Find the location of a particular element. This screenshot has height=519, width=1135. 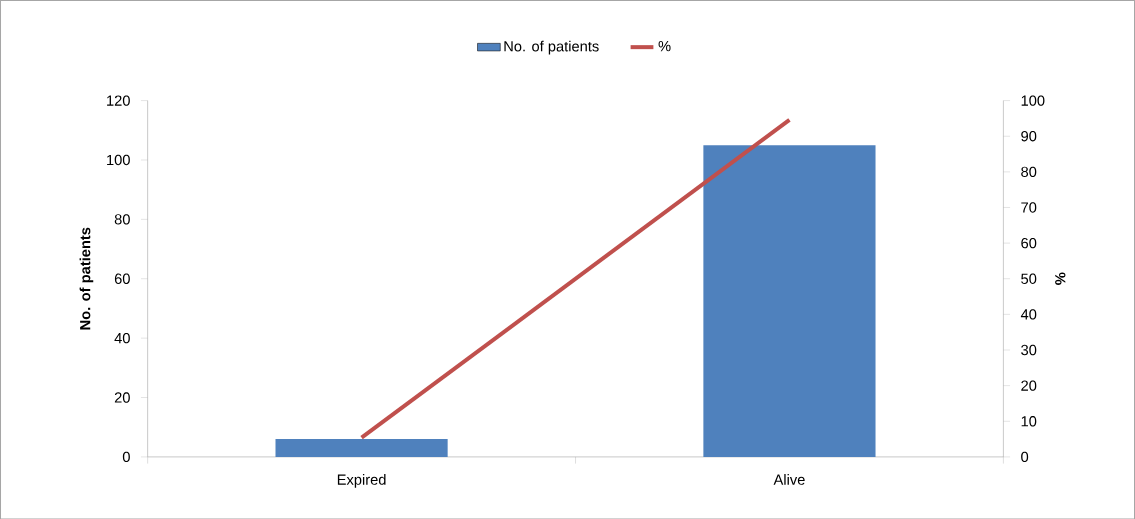

y2-tick-label: 80 is located at coordinates (1029, 171).